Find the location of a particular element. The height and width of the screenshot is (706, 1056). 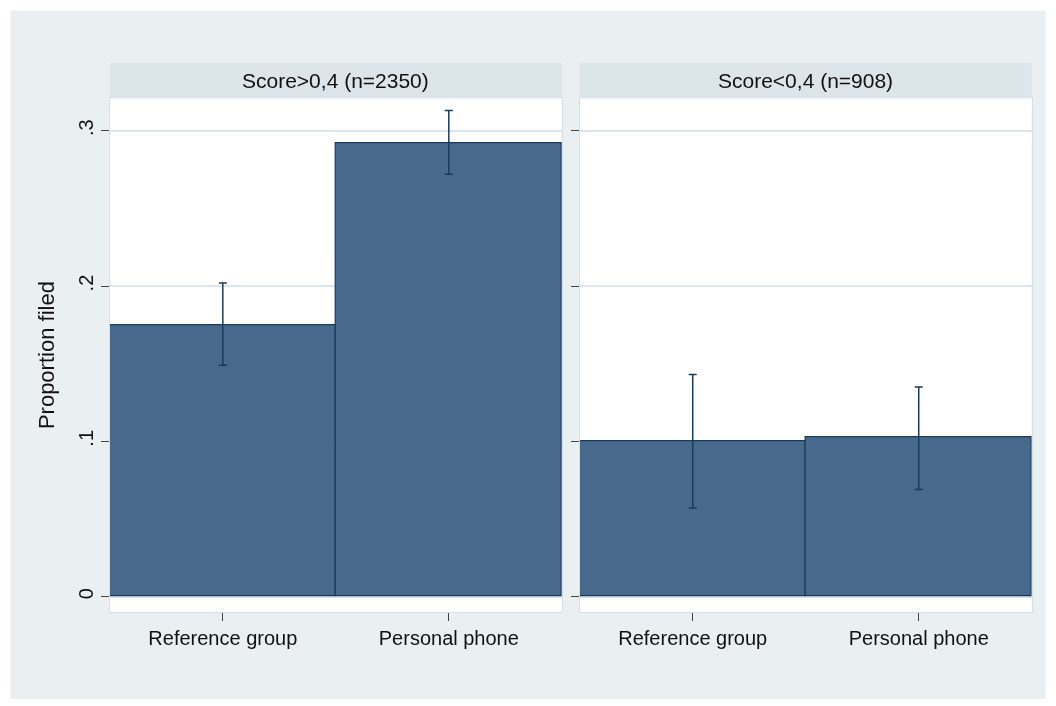

y-tick-label: .2 is located at coordinates (85, 283).